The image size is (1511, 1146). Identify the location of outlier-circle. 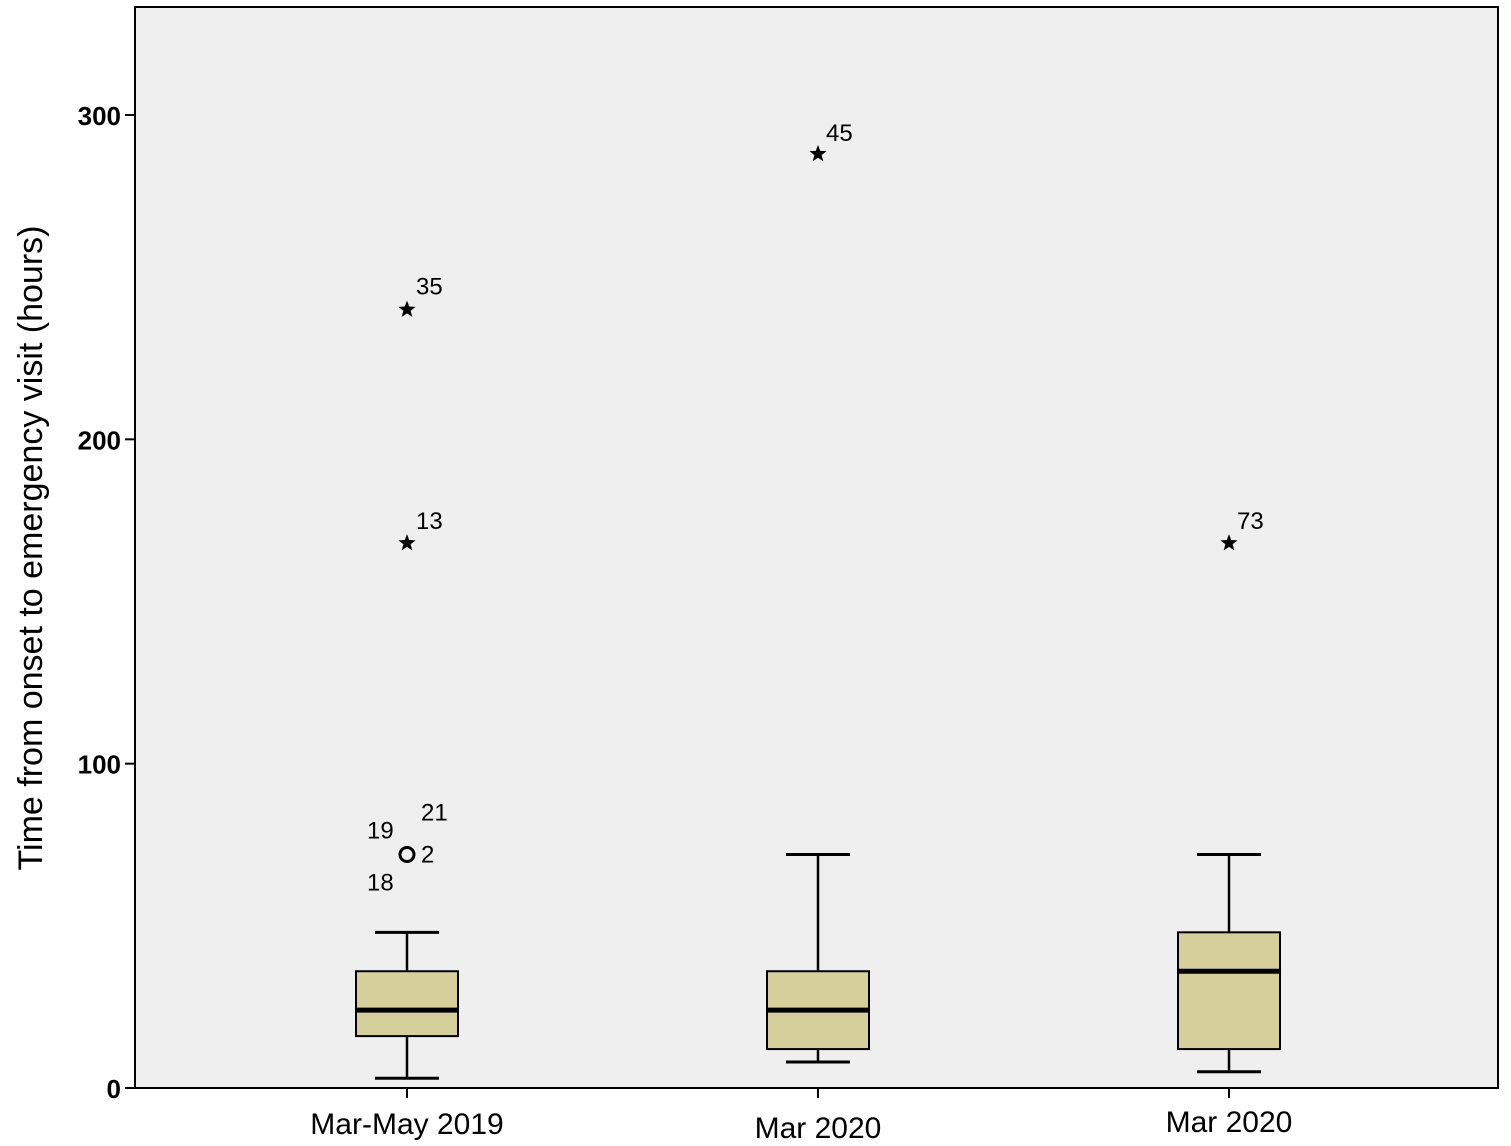
(407, 854).